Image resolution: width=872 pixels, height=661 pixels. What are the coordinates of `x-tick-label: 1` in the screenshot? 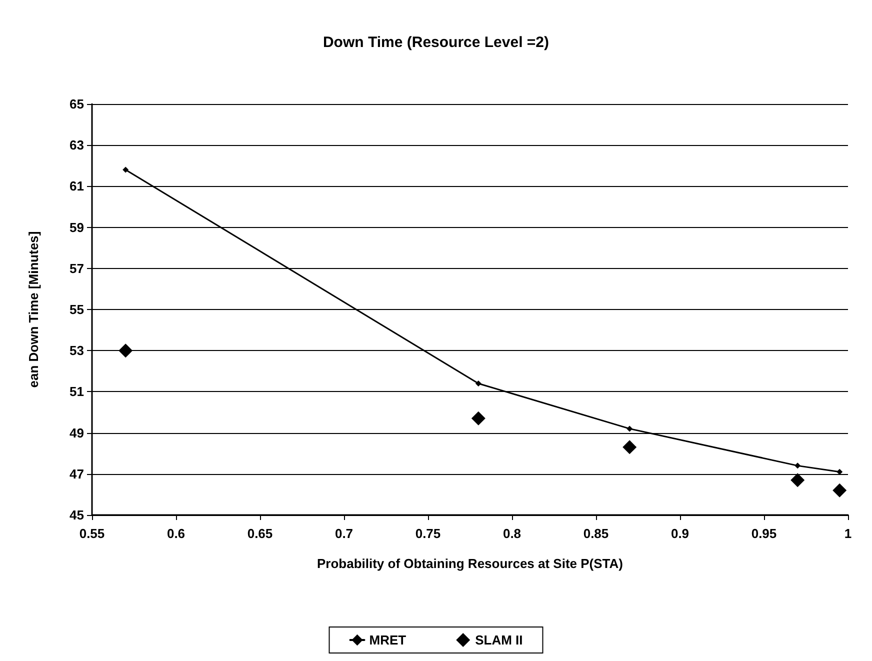 It's located at (848, 533).